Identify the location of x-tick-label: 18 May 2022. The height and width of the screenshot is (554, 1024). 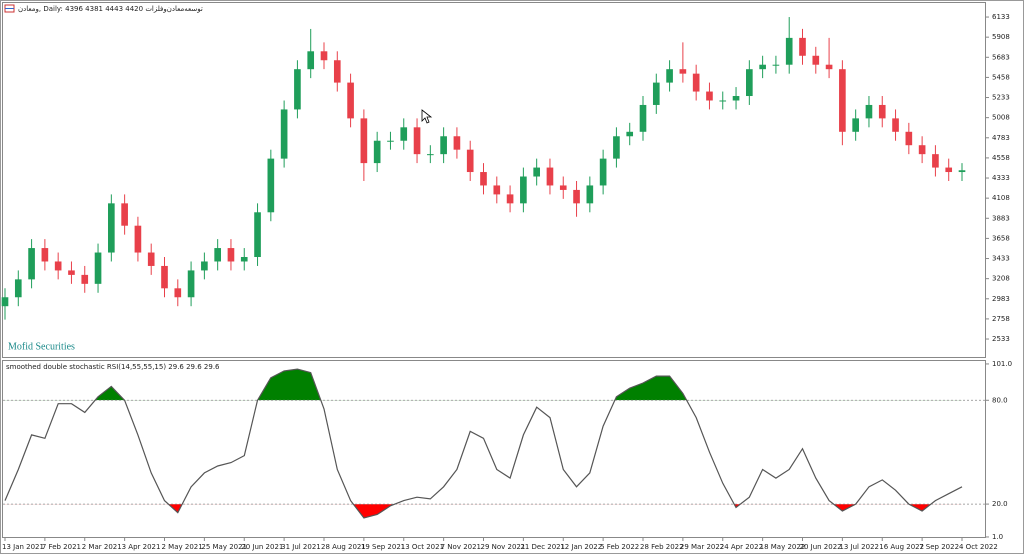
(783, 547).